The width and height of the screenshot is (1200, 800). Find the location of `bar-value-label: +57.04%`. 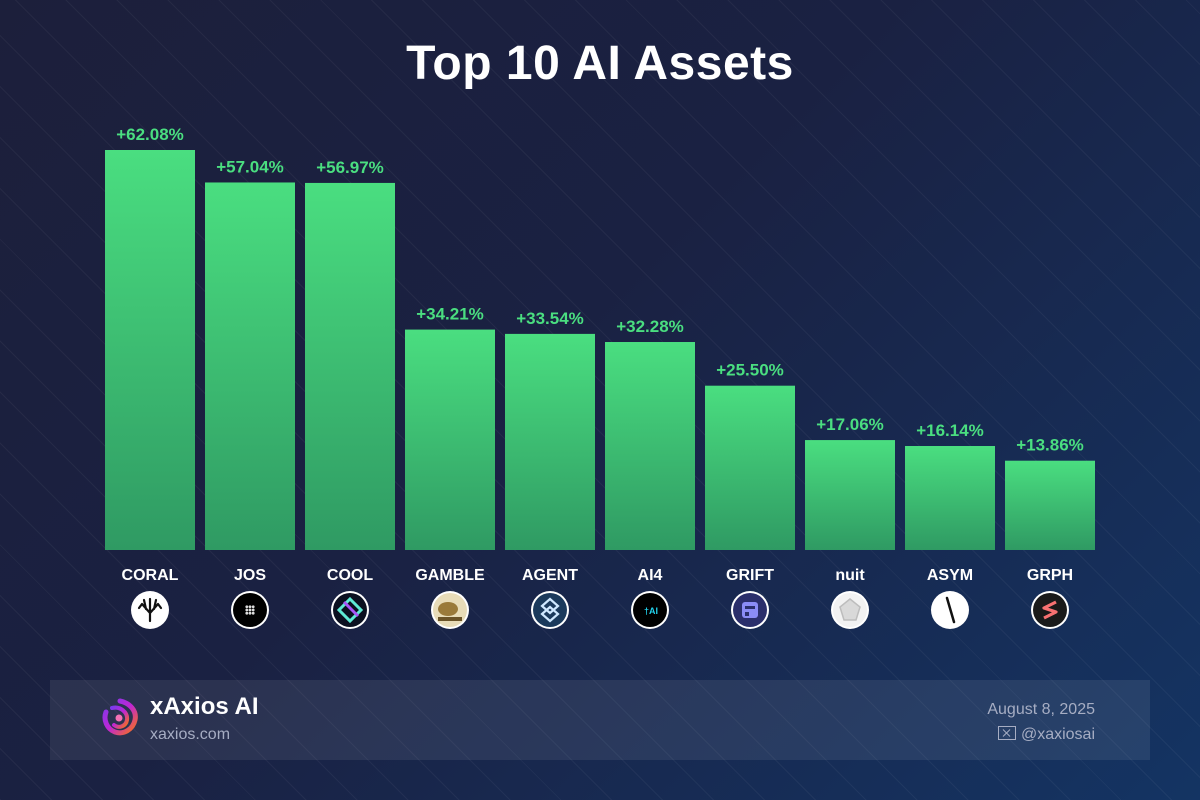

bar-value-label: +57.04% is located at coordinates (250, 166).